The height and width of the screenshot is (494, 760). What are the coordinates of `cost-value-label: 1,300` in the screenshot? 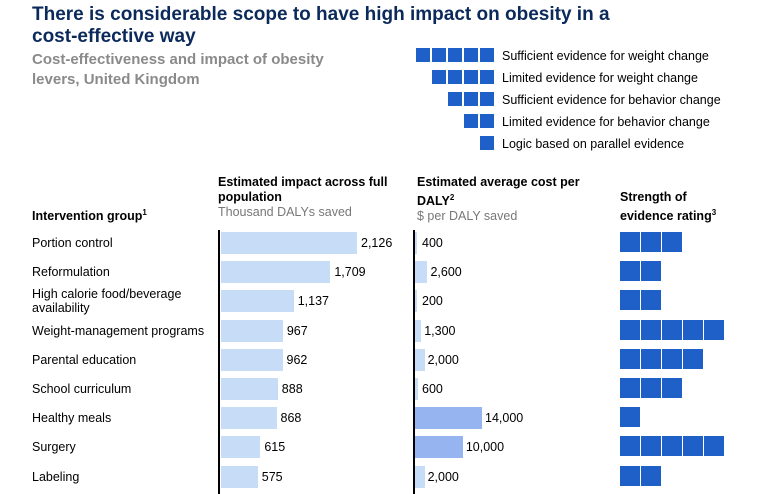 It's located at (440, 331).